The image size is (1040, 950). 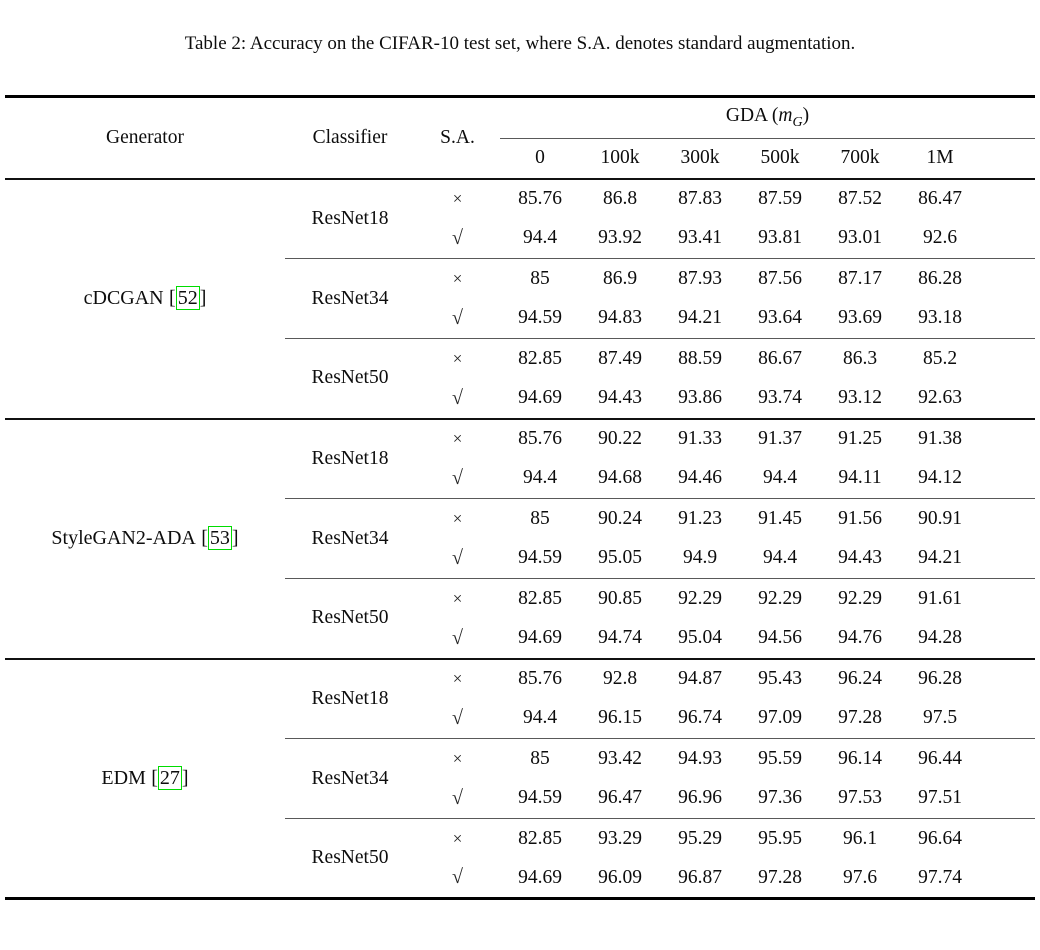 What do you see at coordinates (860, 678) in the screenshot?
I see `value-cell: 96.24` at bounding box center [860, 678].